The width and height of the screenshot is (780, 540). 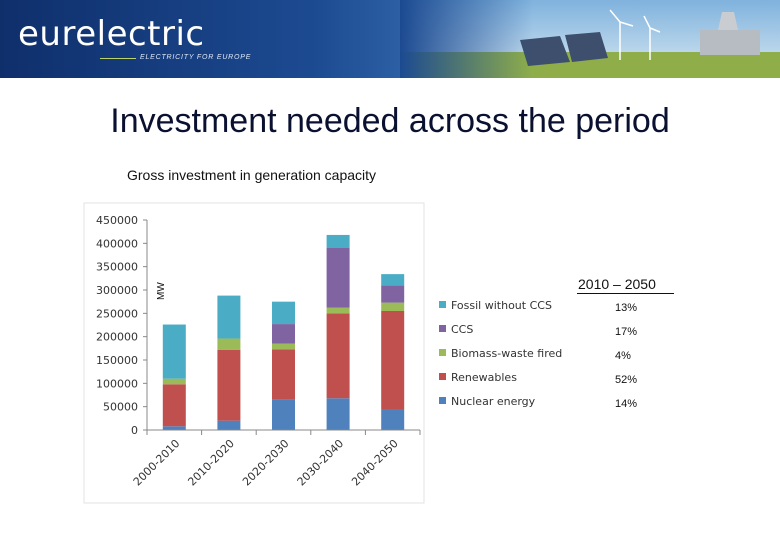 What do you see at coordinates (617, 284) in the screenshot?
I see `period-label: 2010 – 2050` at bounding box center [617, 284].